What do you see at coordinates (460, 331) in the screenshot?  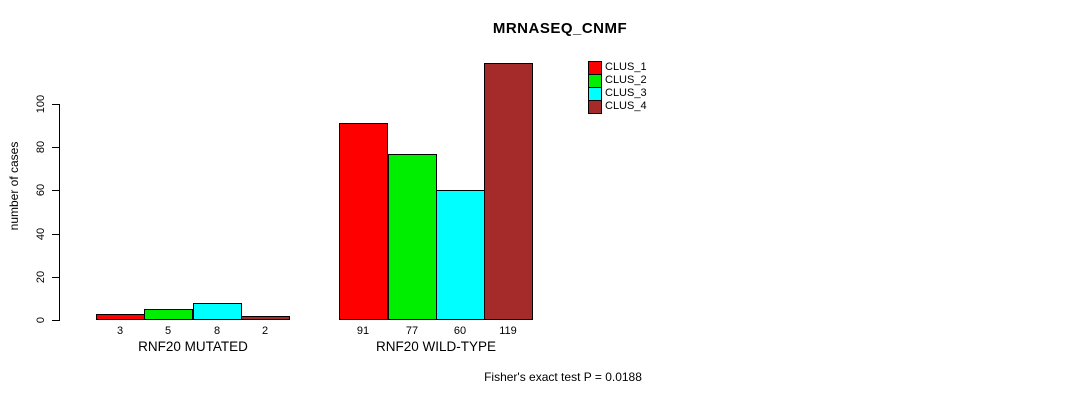 I see `bar-value-label: 60` at bounding box center [460, 331].